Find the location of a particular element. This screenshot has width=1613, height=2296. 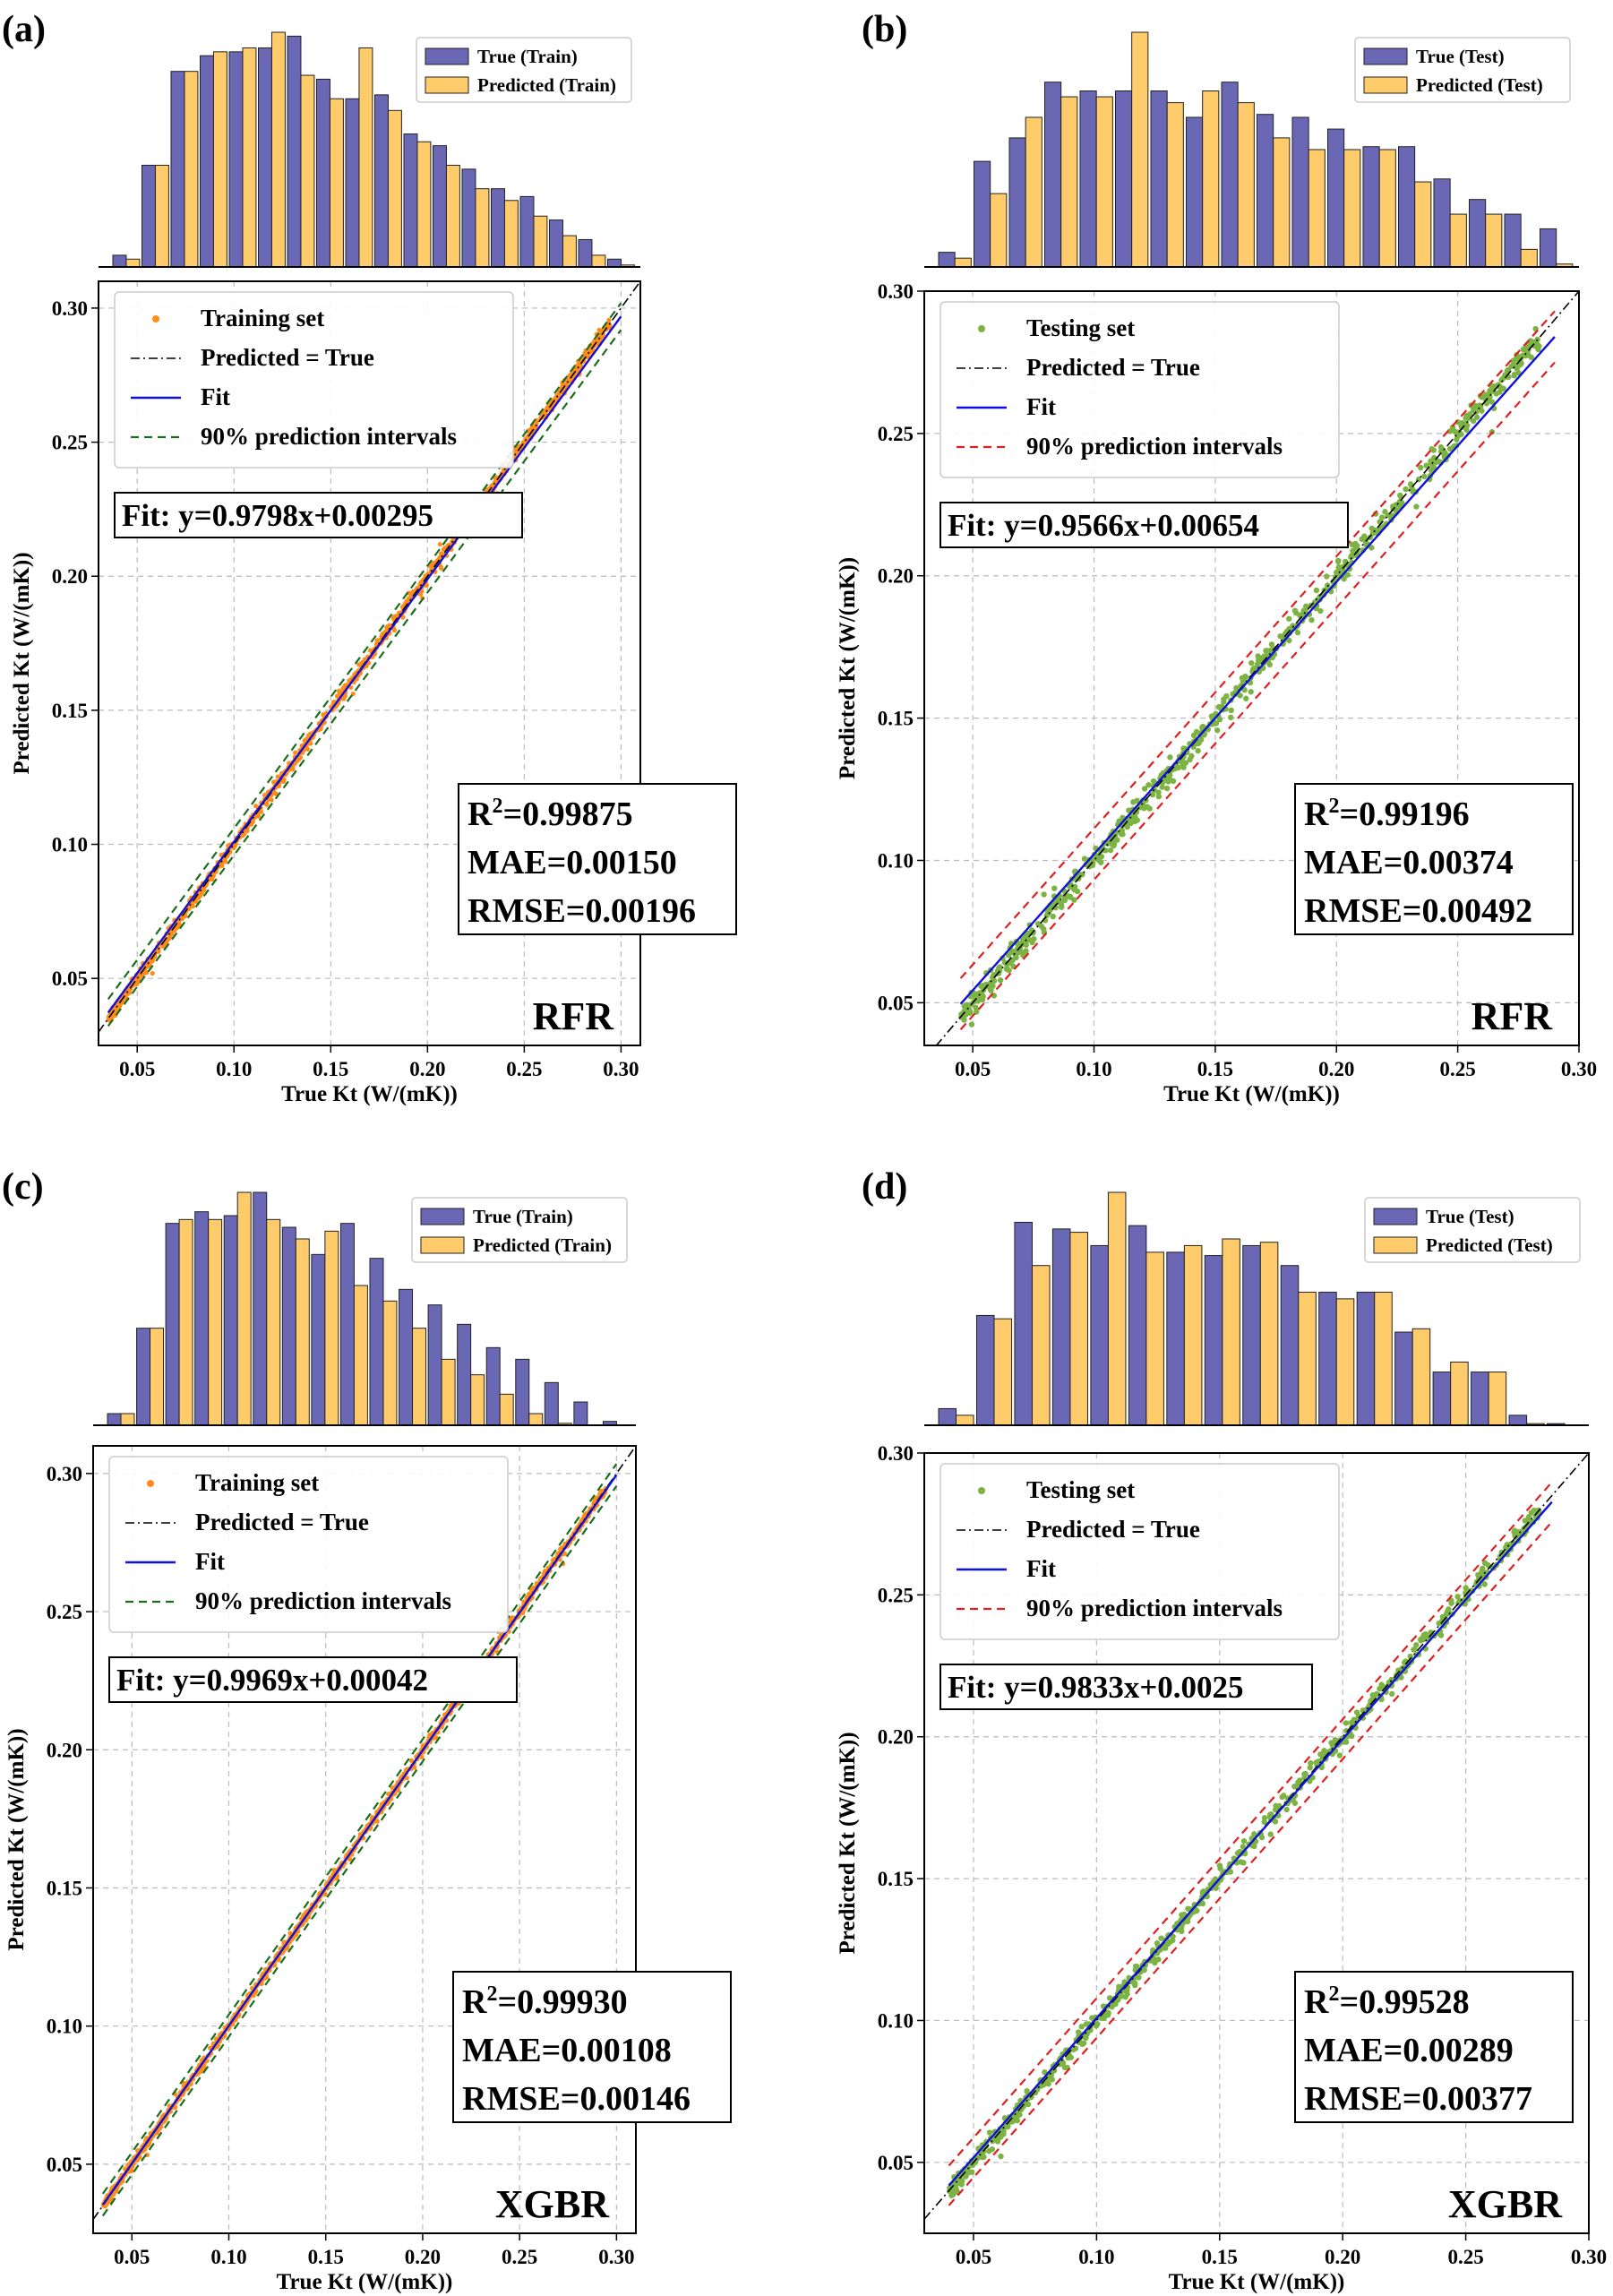

legend-marker-scatter is located at coordinates (981, 1490).